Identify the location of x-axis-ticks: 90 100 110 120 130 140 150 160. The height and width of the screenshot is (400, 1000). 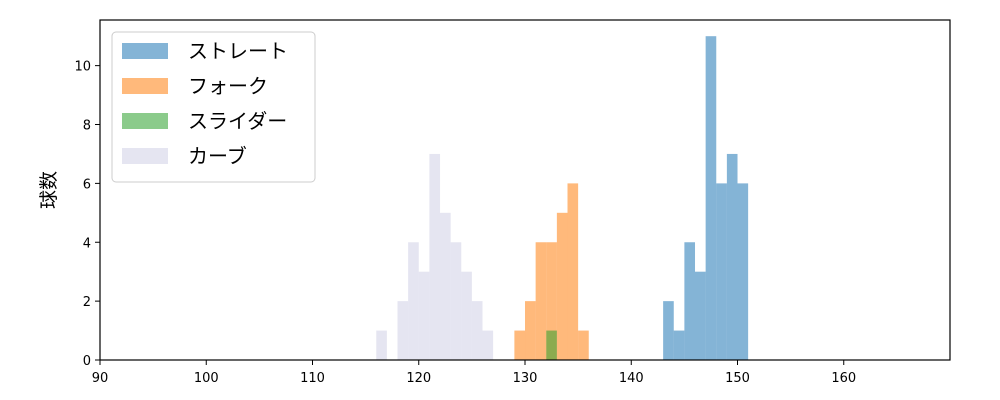
(474, 373).